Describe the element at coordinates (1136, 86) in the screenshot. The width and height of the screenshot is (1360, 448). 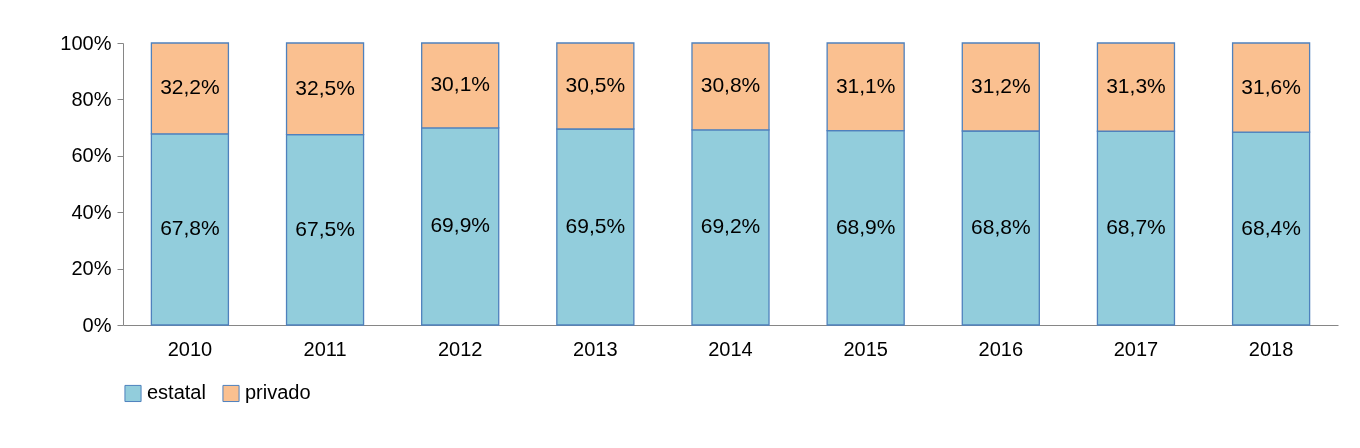
I see `data-label: 31,3%` at that location.